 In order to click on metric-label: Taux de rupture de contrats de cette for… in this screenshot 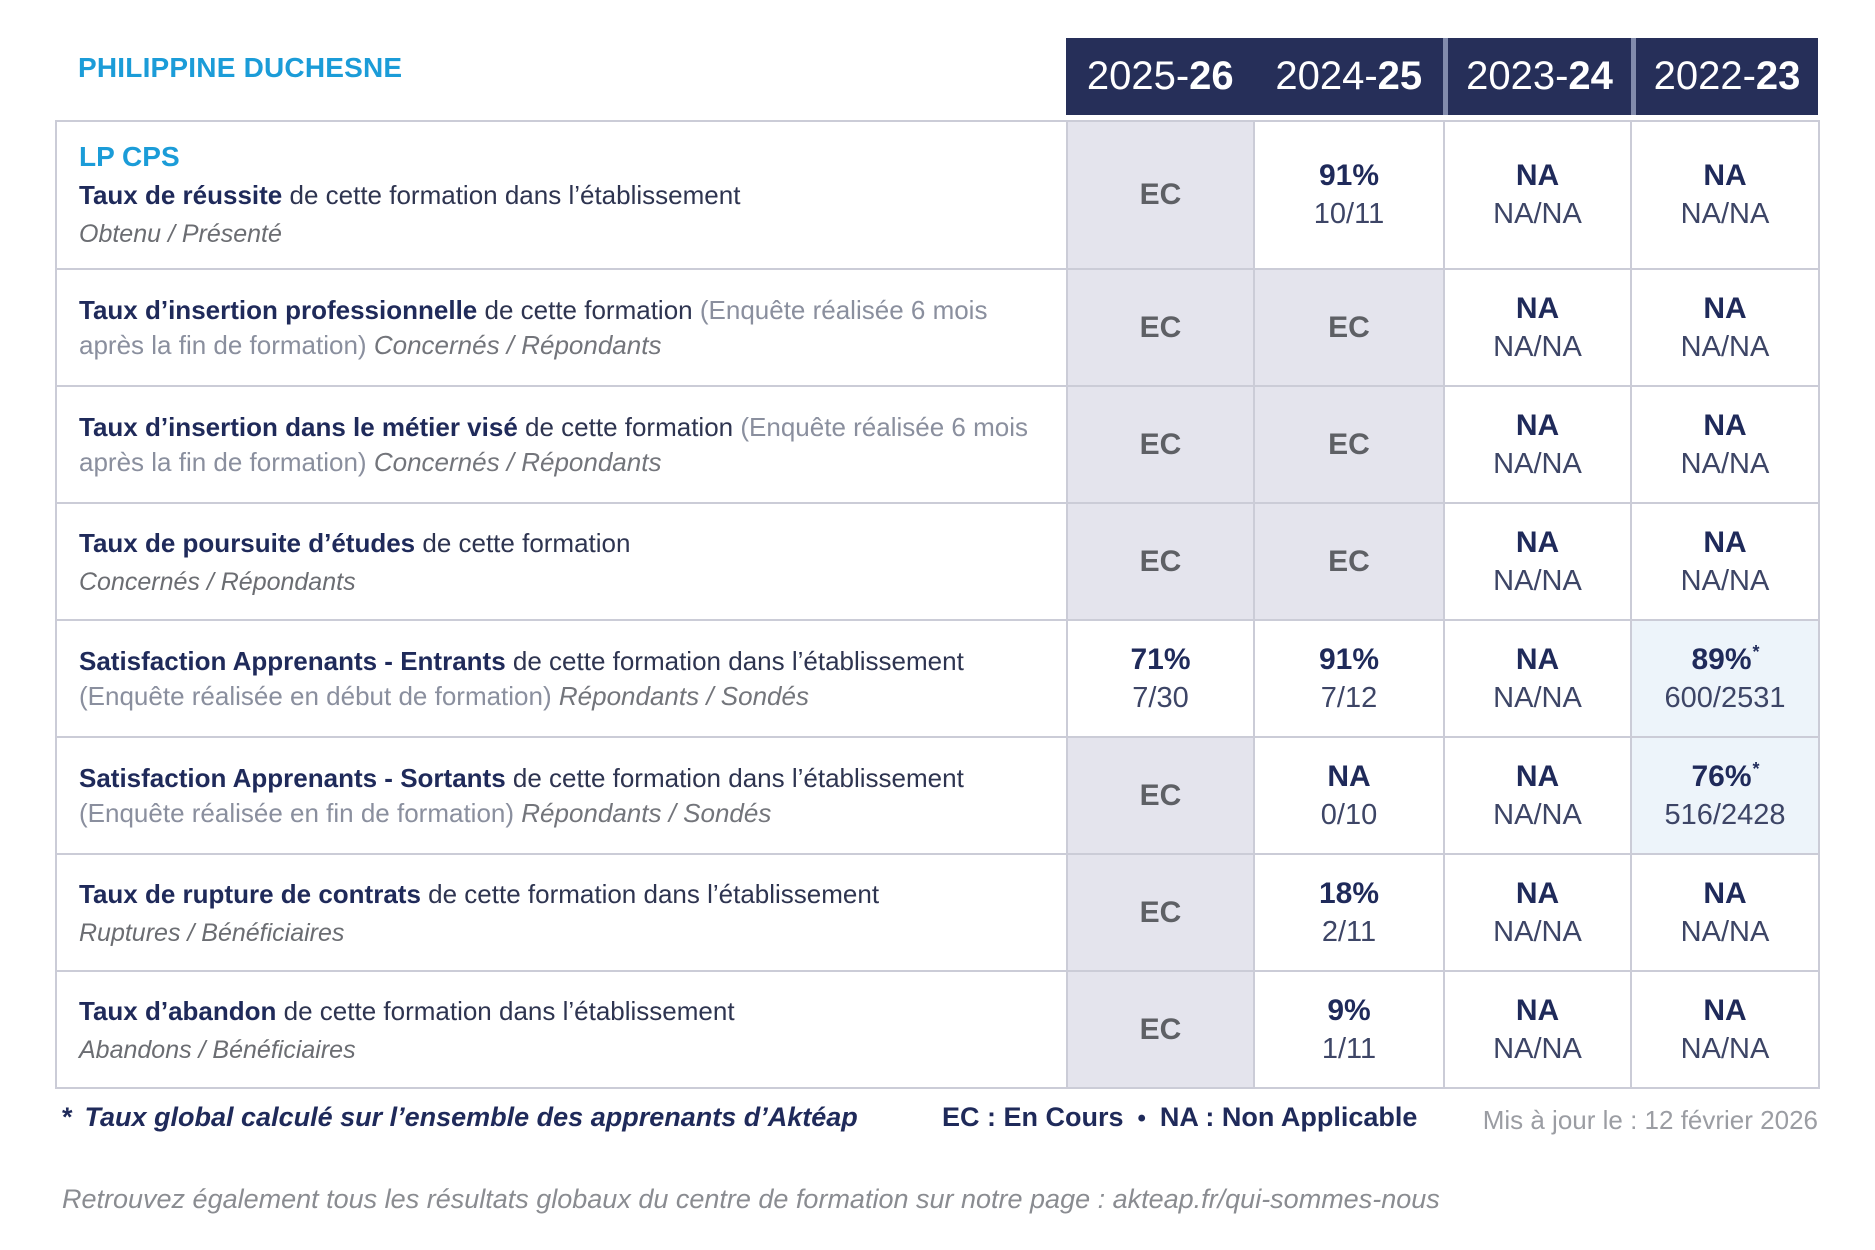, I will do `click(557, 894)`.